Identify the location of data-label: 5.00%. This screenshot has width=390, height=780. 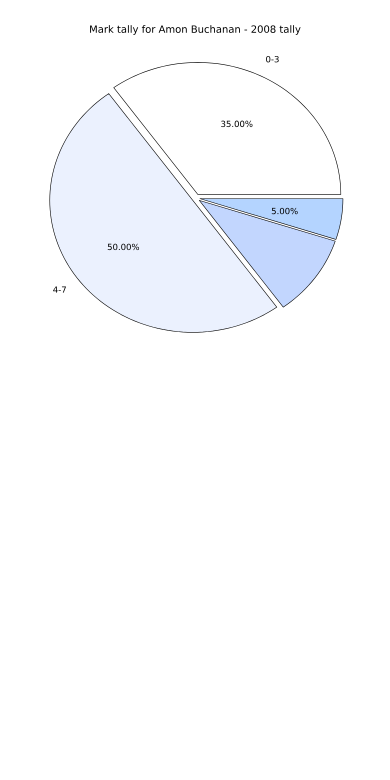
(285, 211).